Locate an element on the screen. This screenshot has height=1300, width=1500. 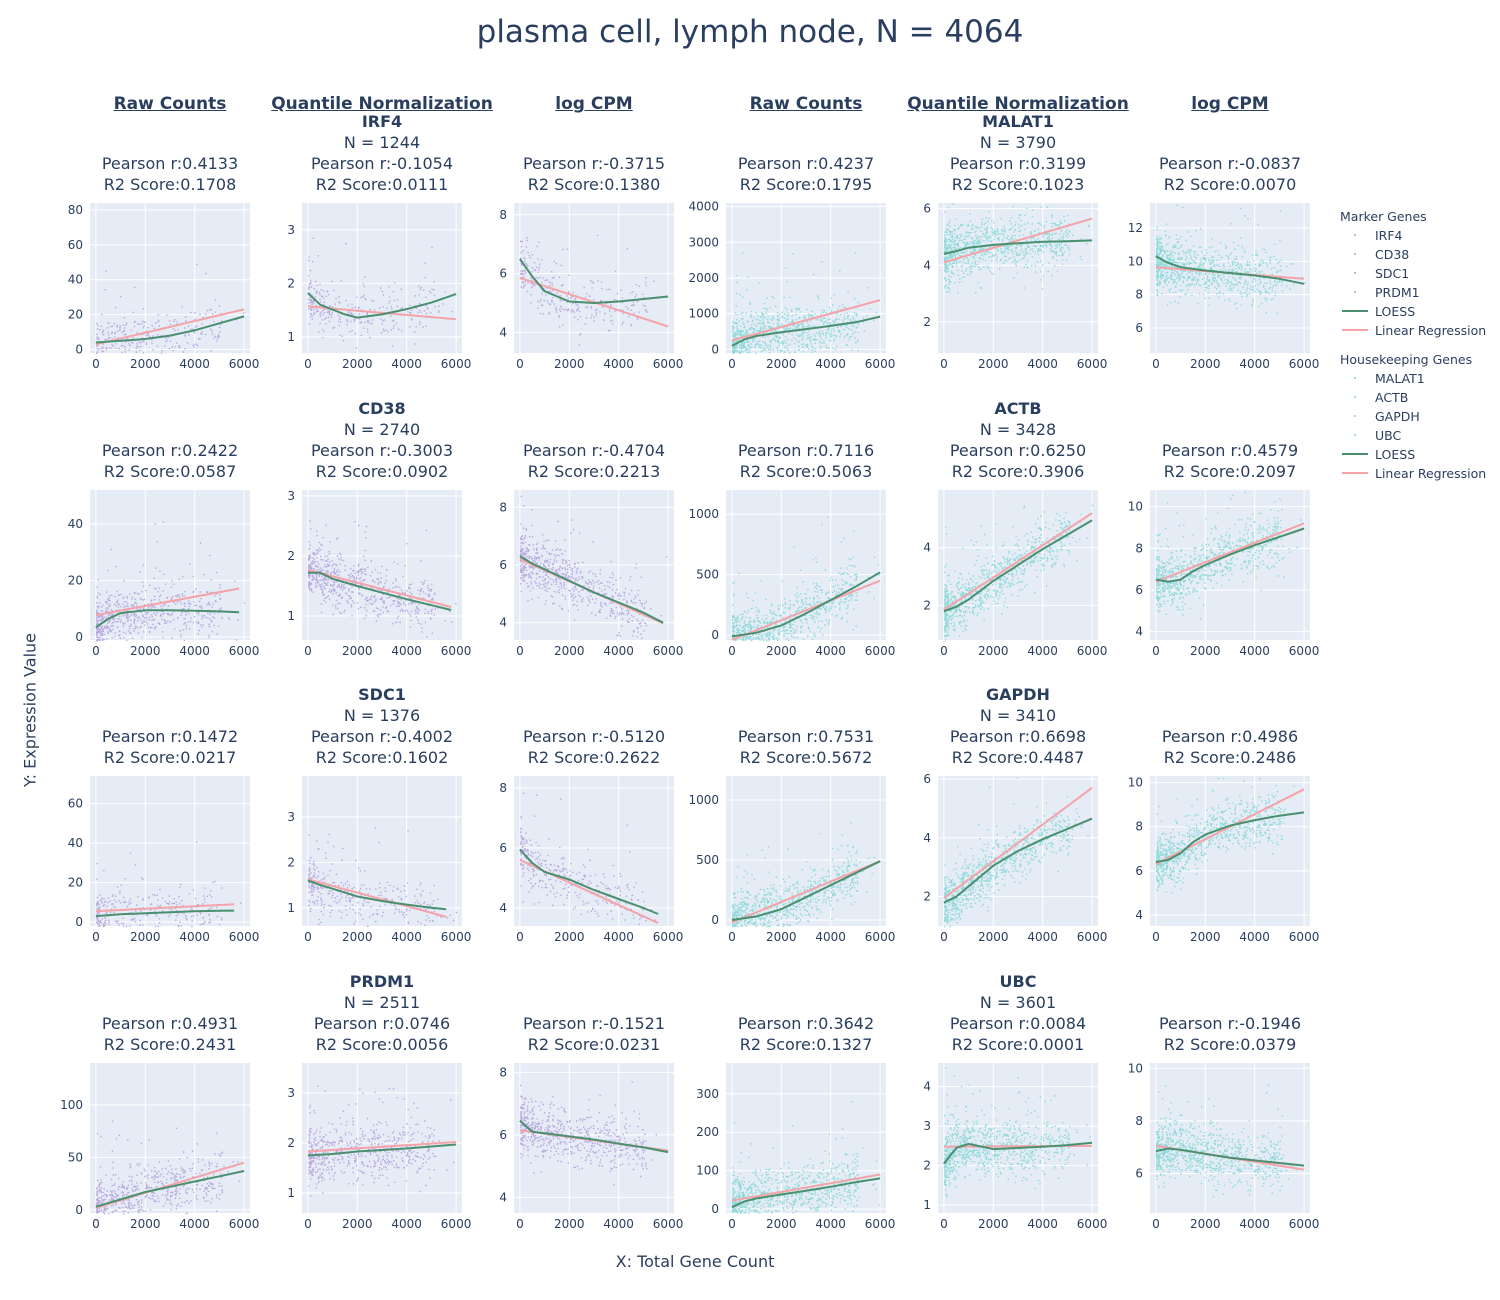
y-tick-label: 6 is located at coordinates (1139, 871).